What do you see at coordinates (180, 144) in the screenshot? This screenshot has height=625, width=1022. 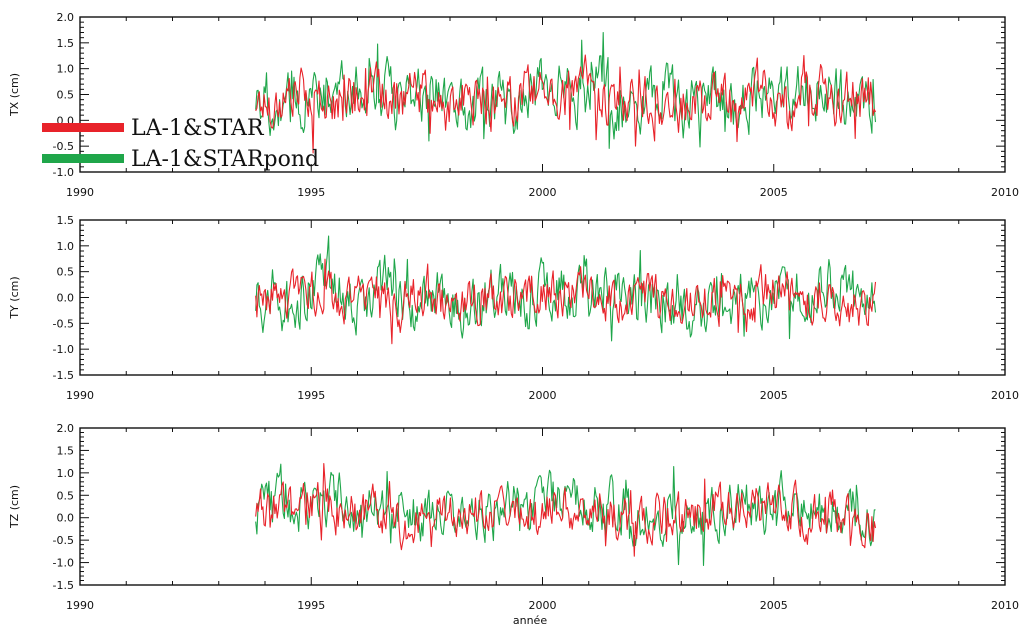 I see `legend: LA-1&STAR LA-1&STARpond` at bounding box center [180, 144].